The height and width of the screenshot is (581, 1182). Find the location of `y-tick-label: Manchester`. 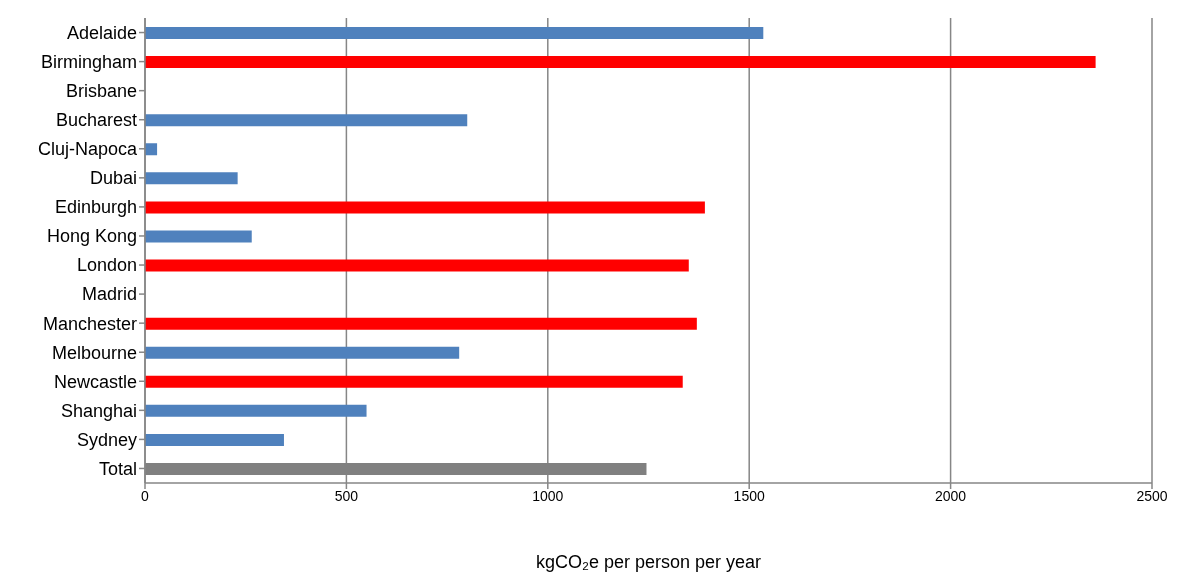

y-tick-label: Manchester is located at coordinates (89, 323).